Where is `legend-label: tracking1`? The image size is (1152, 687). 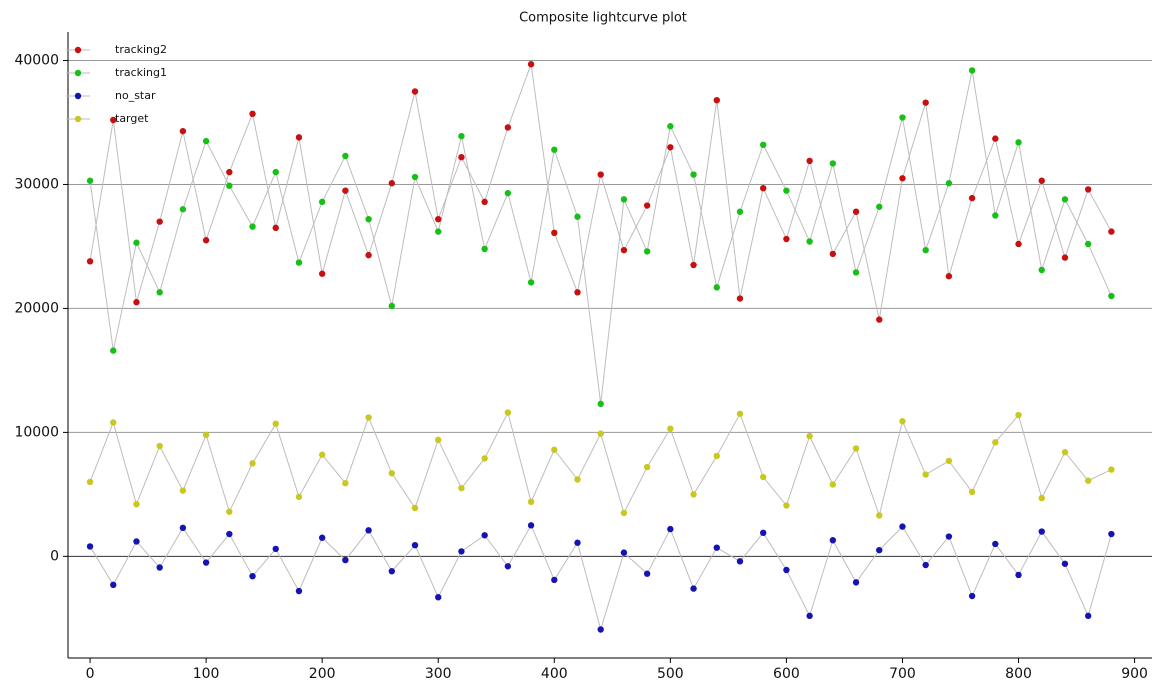 legend-label: tracking1 is located at coordinates (141, 72).